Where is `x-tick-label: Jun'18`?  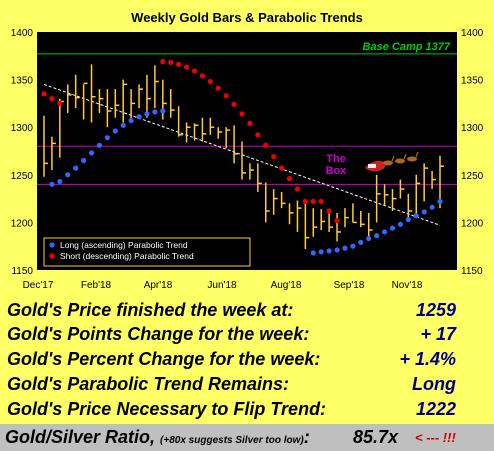 x-tick-label: Jun'18 is located at coordinates (222, 285).